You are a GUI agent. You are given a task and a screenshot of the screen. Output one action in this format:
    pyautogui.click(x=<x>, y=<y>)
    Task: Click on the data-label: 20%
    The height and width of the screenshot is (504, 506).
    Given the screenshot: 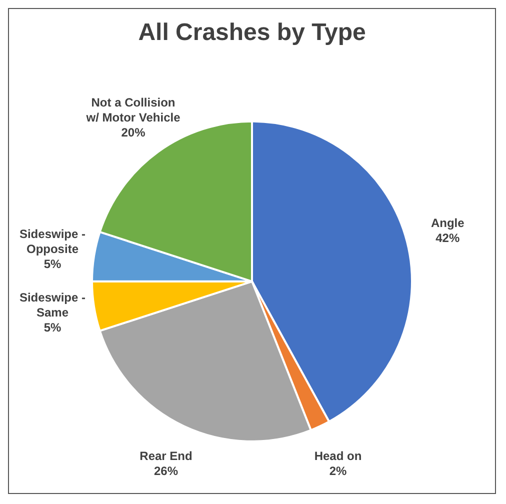 What is the action you would take?
    pyautogui.click(x=133, y=132)
    